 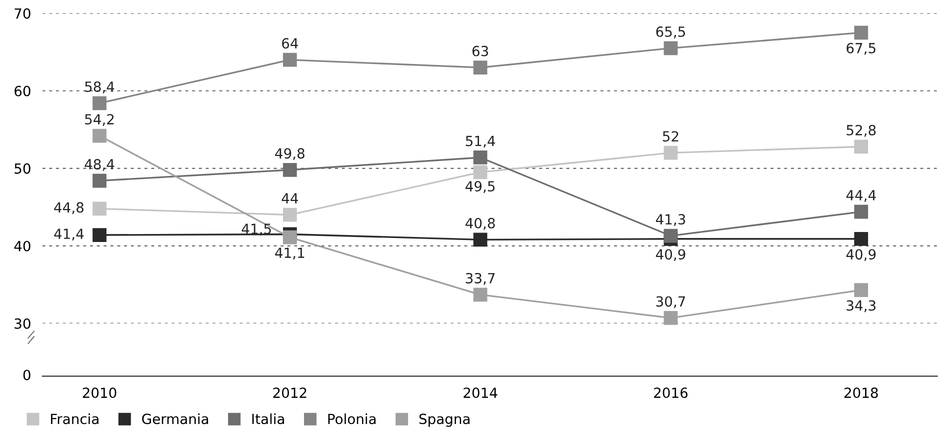 What do you see at coordinates (861, 196) in the screenshot?
I see `data-label: 44,4` at bounding box center [861, 196].